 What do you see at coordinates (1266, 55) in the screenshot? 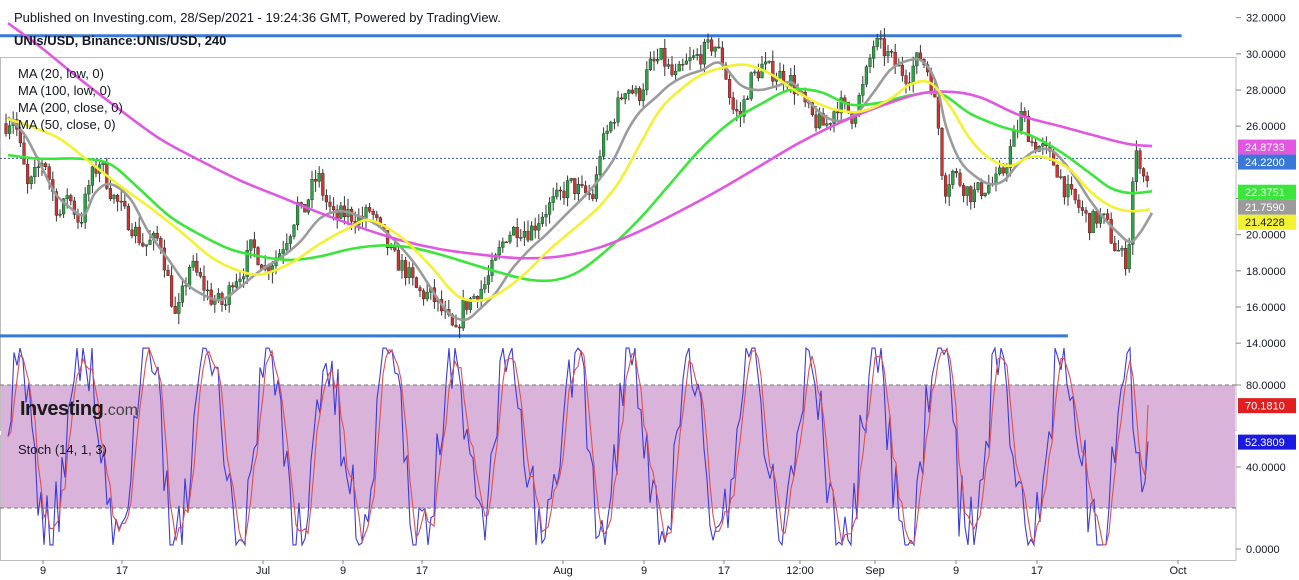
I see `y-axis-tick-label: 30.0000` at bounding box center [1266, 55].